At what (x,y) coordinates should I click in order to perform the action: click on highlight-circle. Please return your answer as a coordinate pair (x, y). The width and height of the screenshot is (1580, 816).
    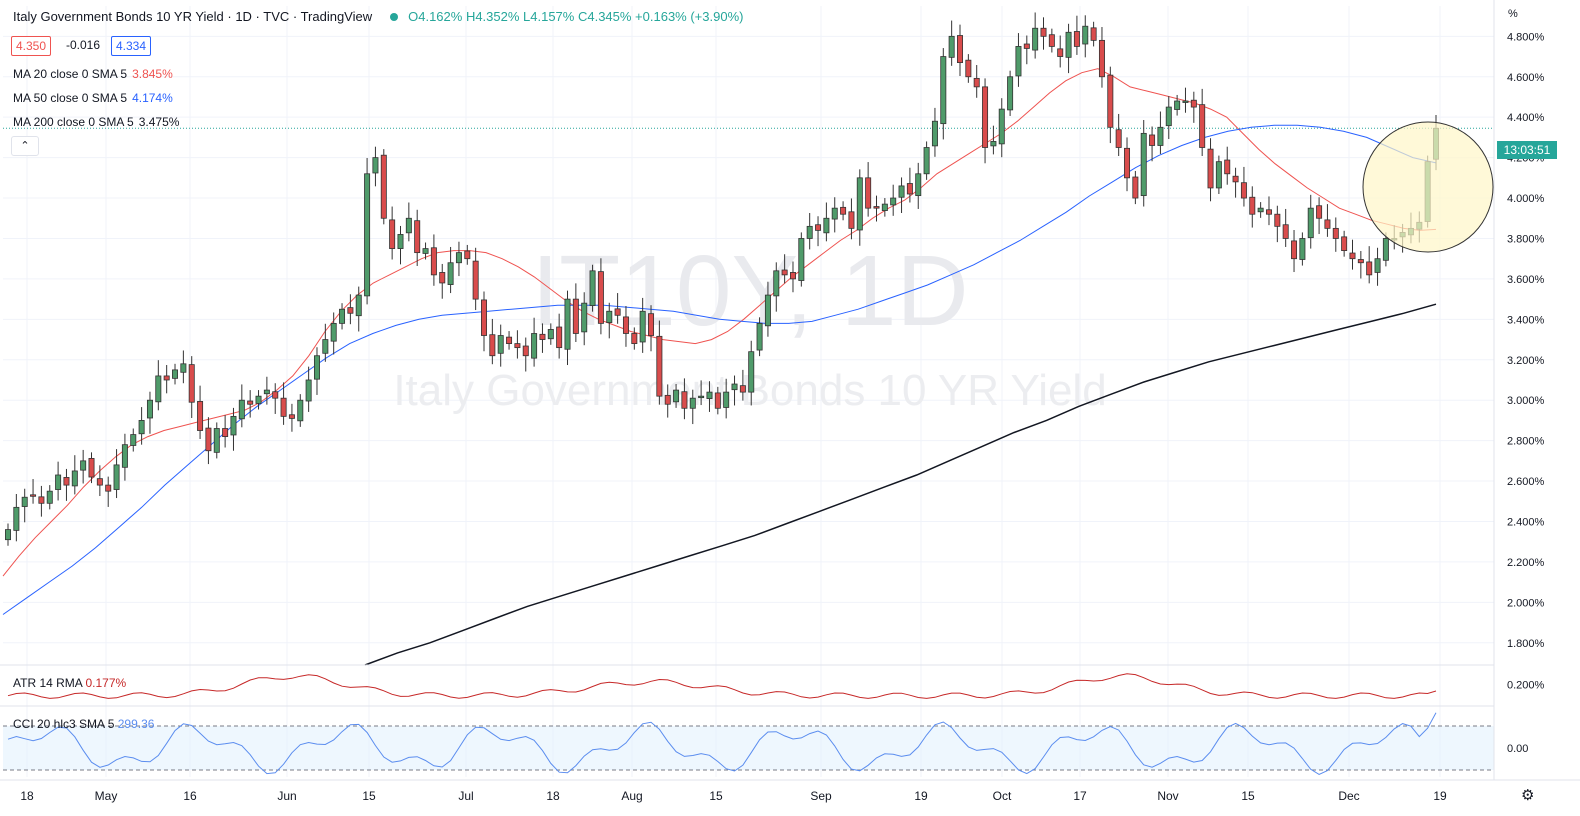
    Looking at the image, I should click on (1428, 187).